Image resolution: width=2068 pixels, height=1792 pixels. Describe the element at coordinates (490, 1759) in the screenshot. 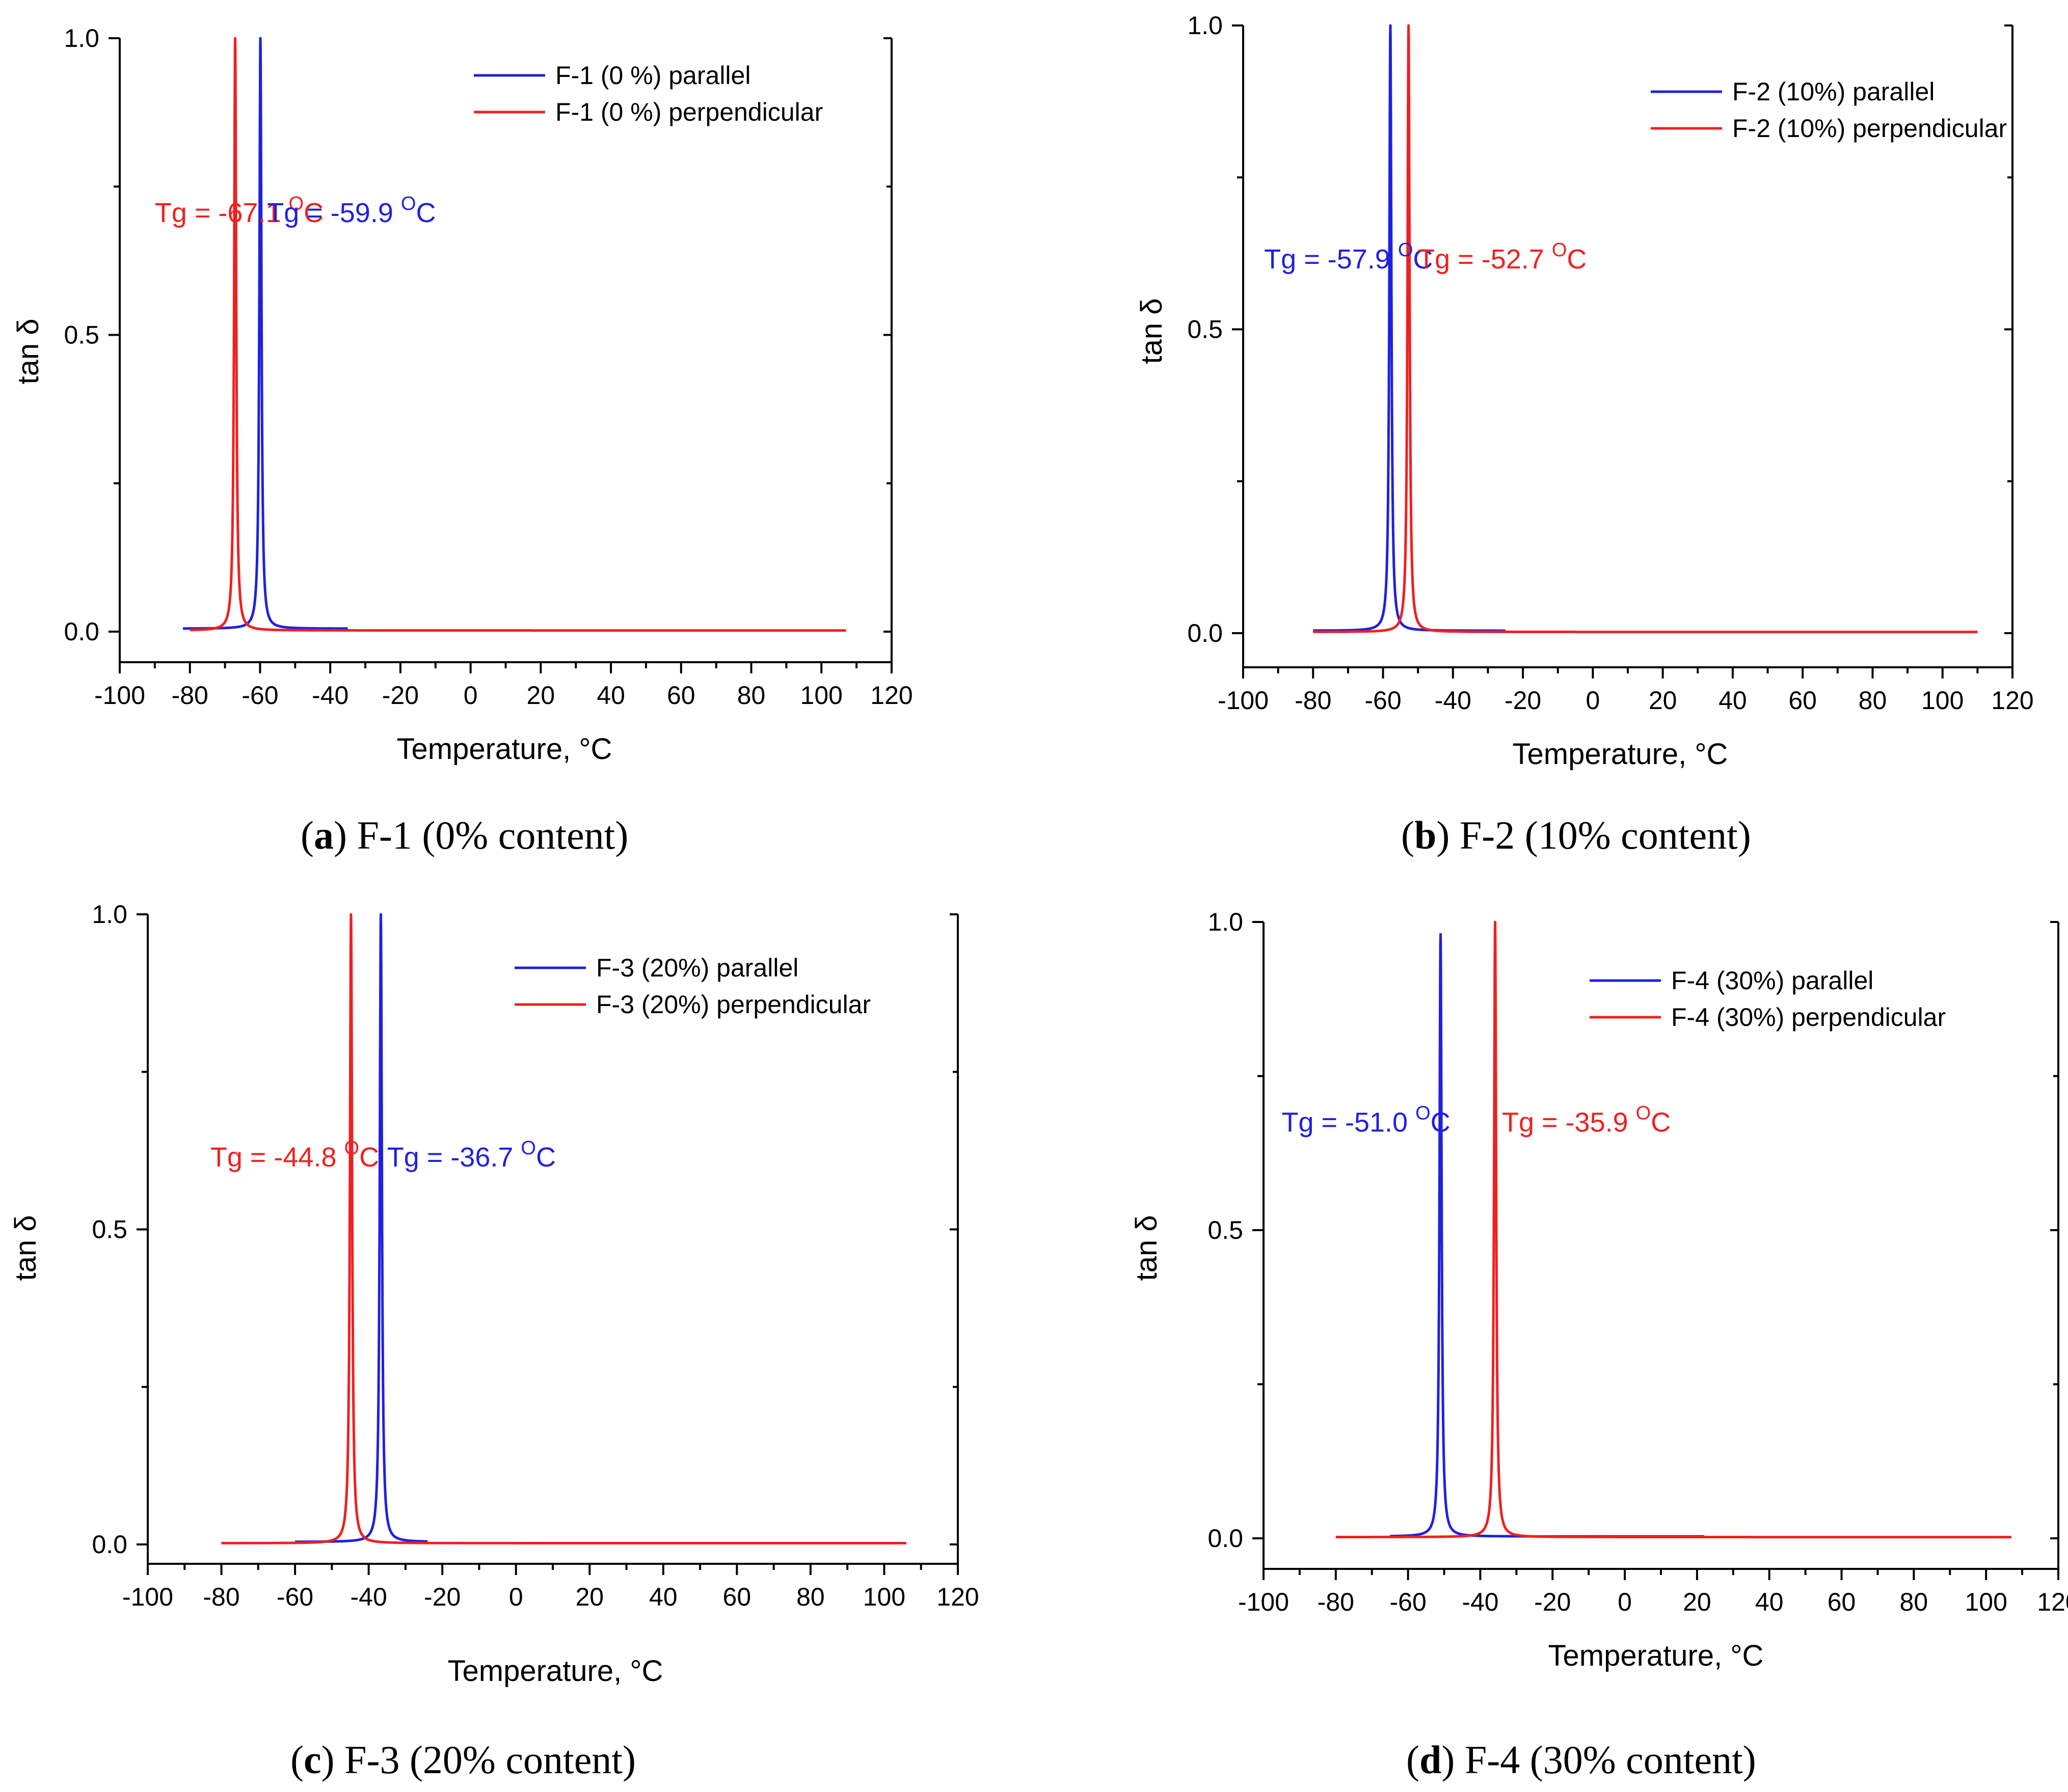

I see `caption-text: F-3 (20% content)` at that location.